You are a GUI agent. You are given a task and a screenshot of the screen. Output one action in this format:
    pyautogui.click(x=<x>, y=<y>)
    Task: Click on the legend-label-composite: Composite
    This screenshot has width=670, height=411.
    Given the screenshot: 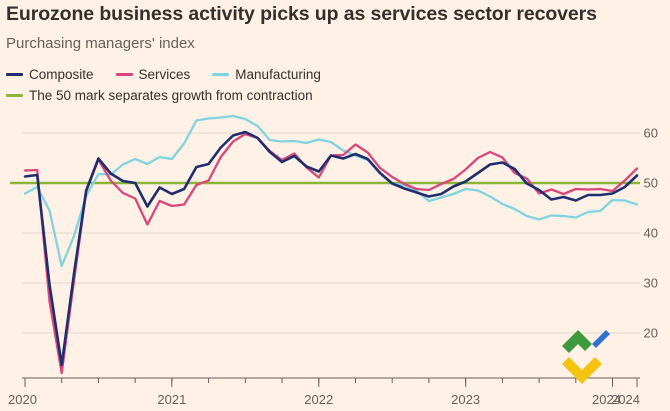 What is the action you would take?
    pyautogui.click(x=61, y=74)
    